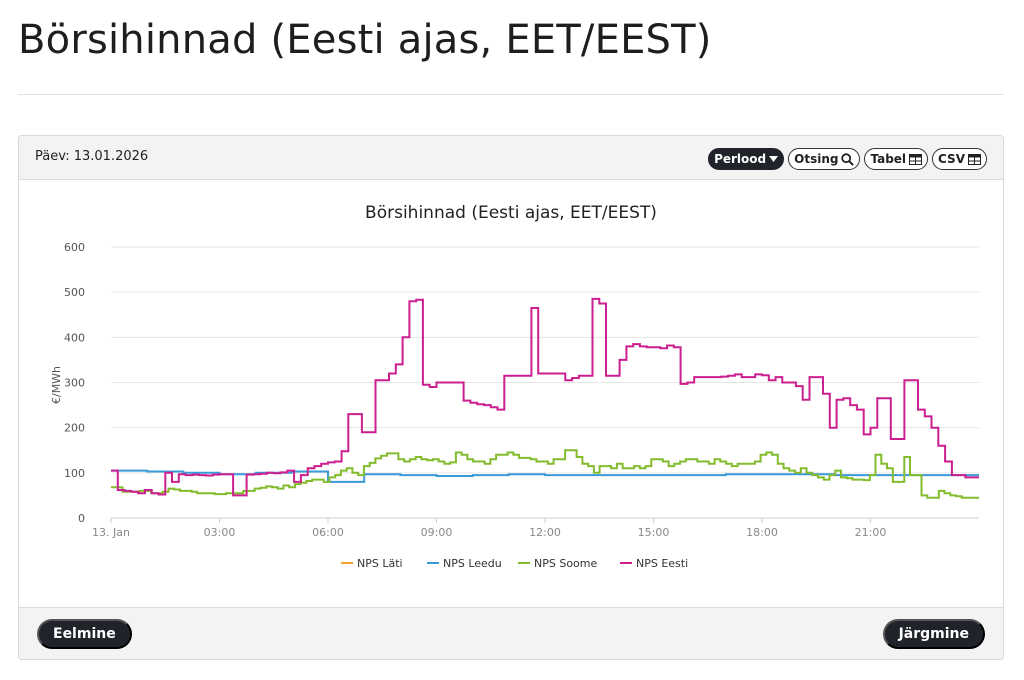 This screenshot has height=680, width=1024. What do you see at coordinates (511, 633) in the screenshot?
I see `card-footer: Eelmine Järgmine` at bounding box center [511, 633].